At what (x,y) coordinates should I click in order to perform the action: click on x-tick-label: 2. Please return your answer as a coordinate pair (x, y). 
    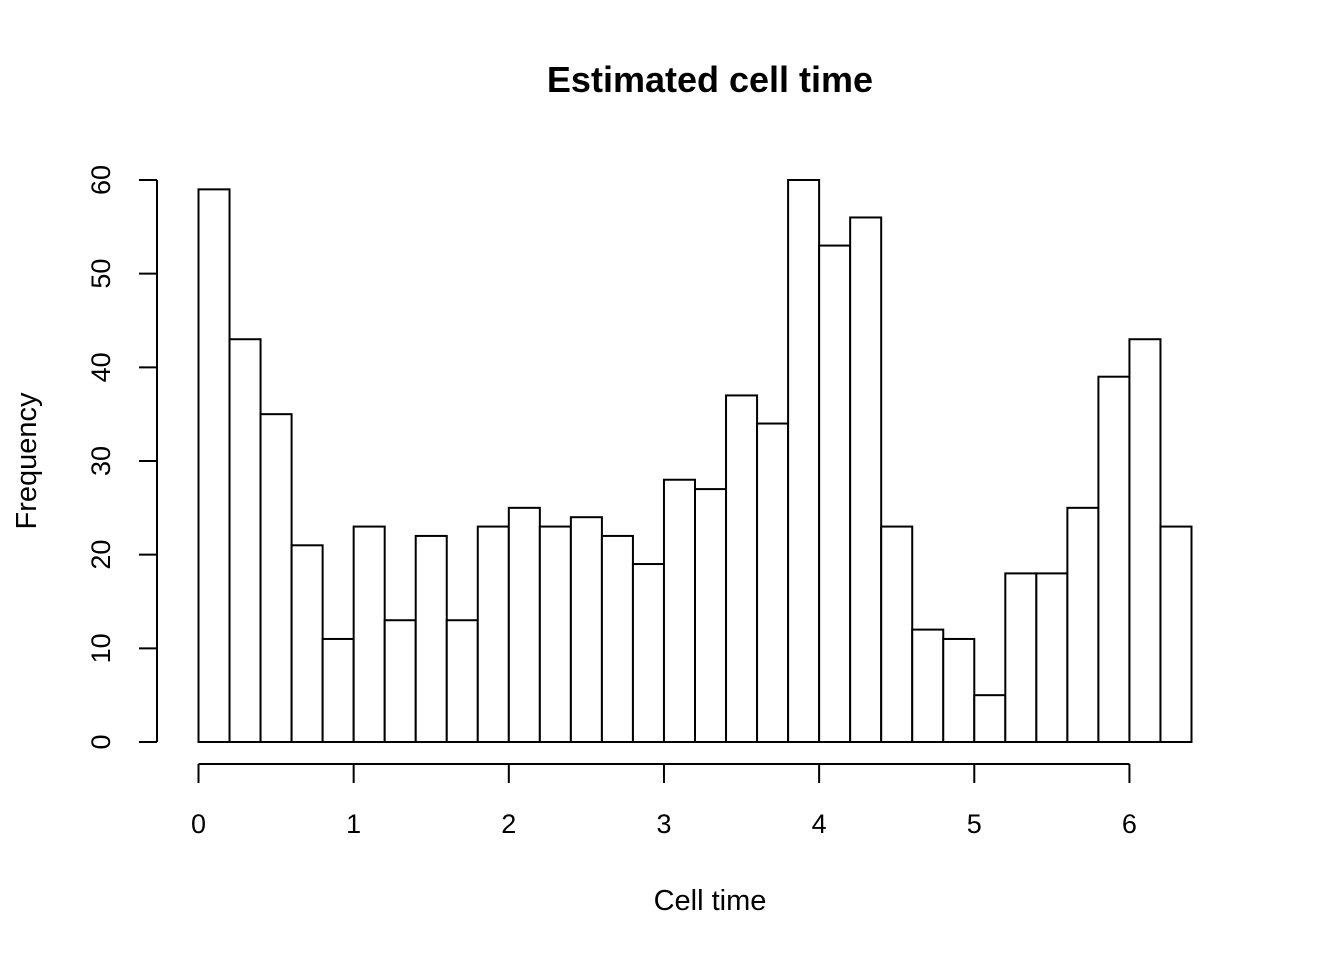
    Looking at the image, I should click on (508, 824).